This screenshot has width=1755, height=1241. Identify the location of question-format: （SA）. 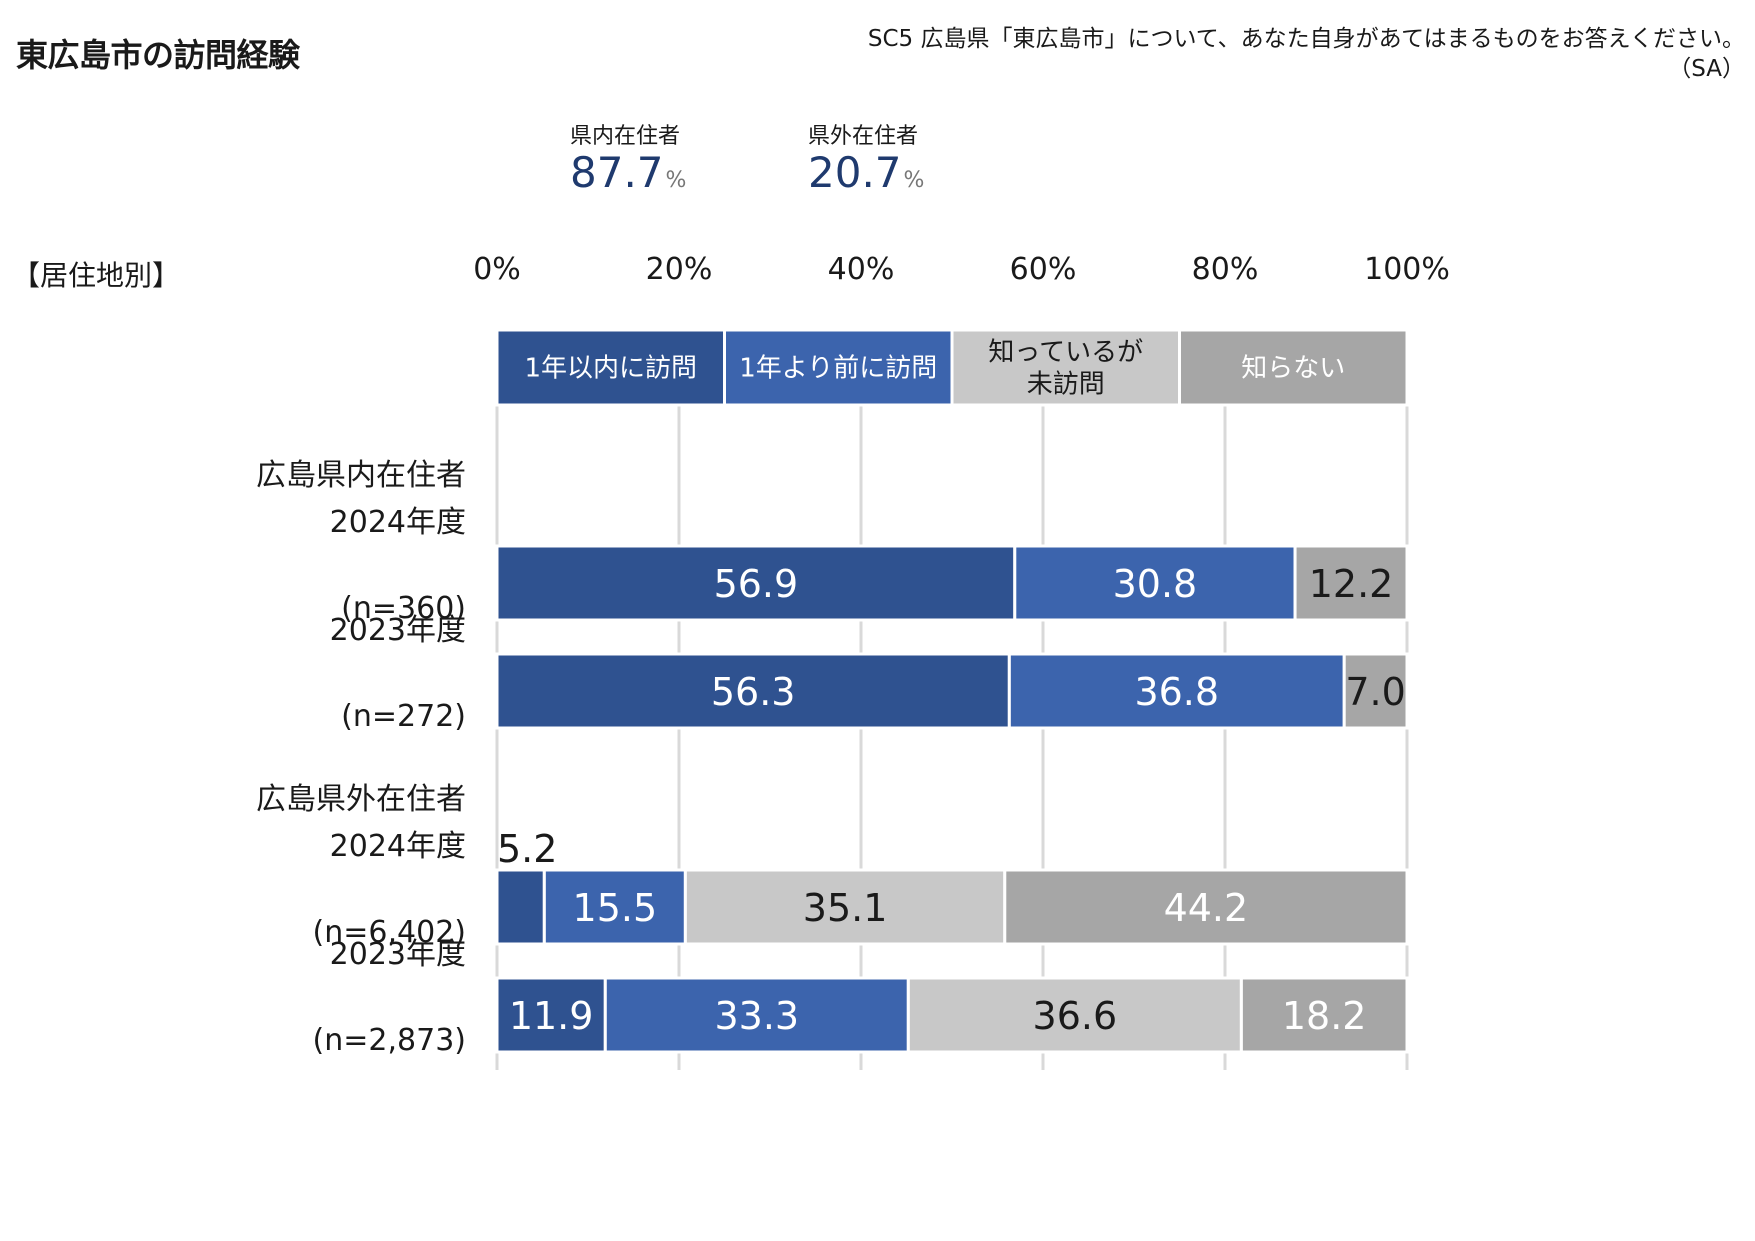
(1706, 69).